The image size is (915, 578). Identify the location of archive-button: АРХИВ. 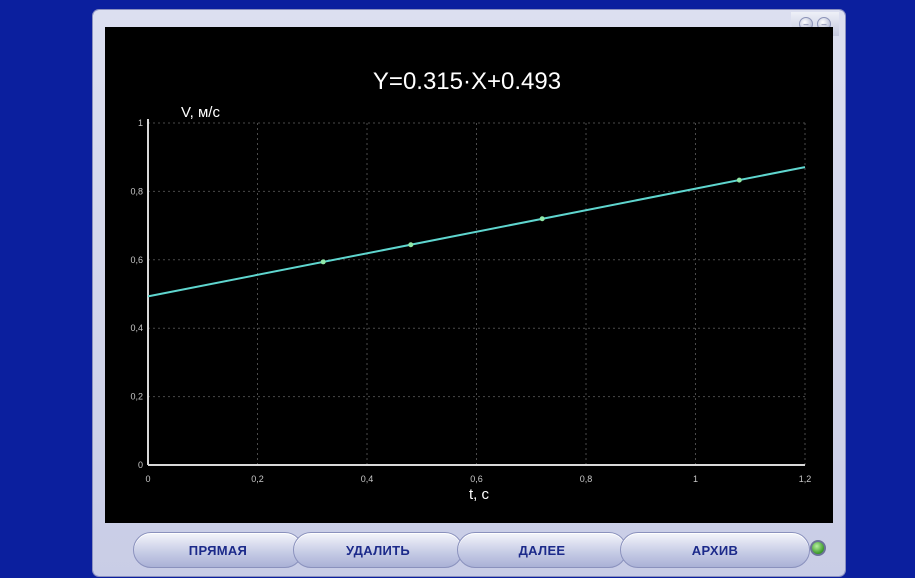
(715, 550).